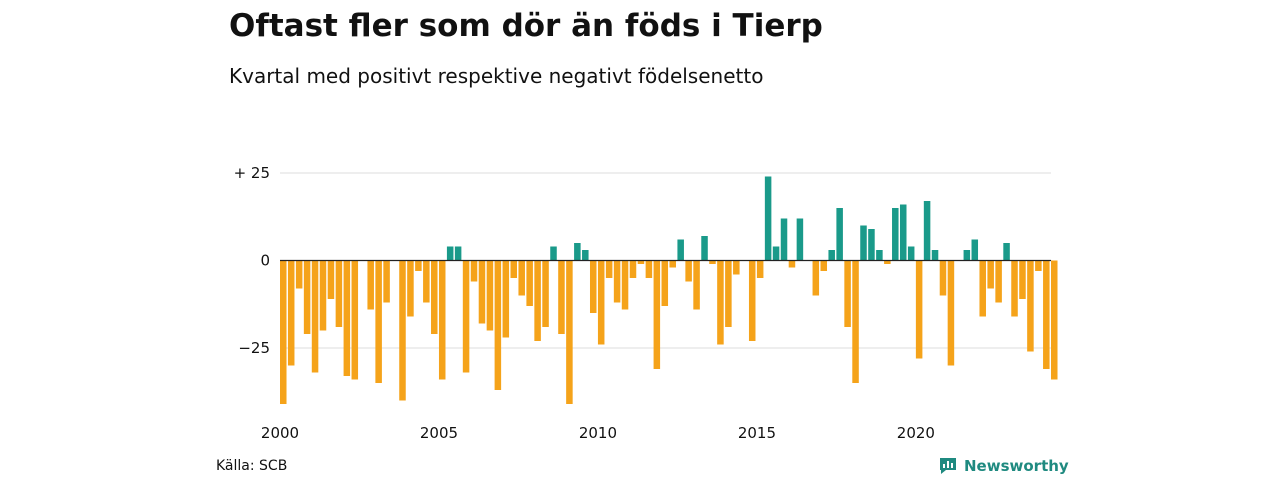 The width and height of the screenshot is (1280, 480). I want to click on brand-logo: Newsworthy, so click(1003, 466).